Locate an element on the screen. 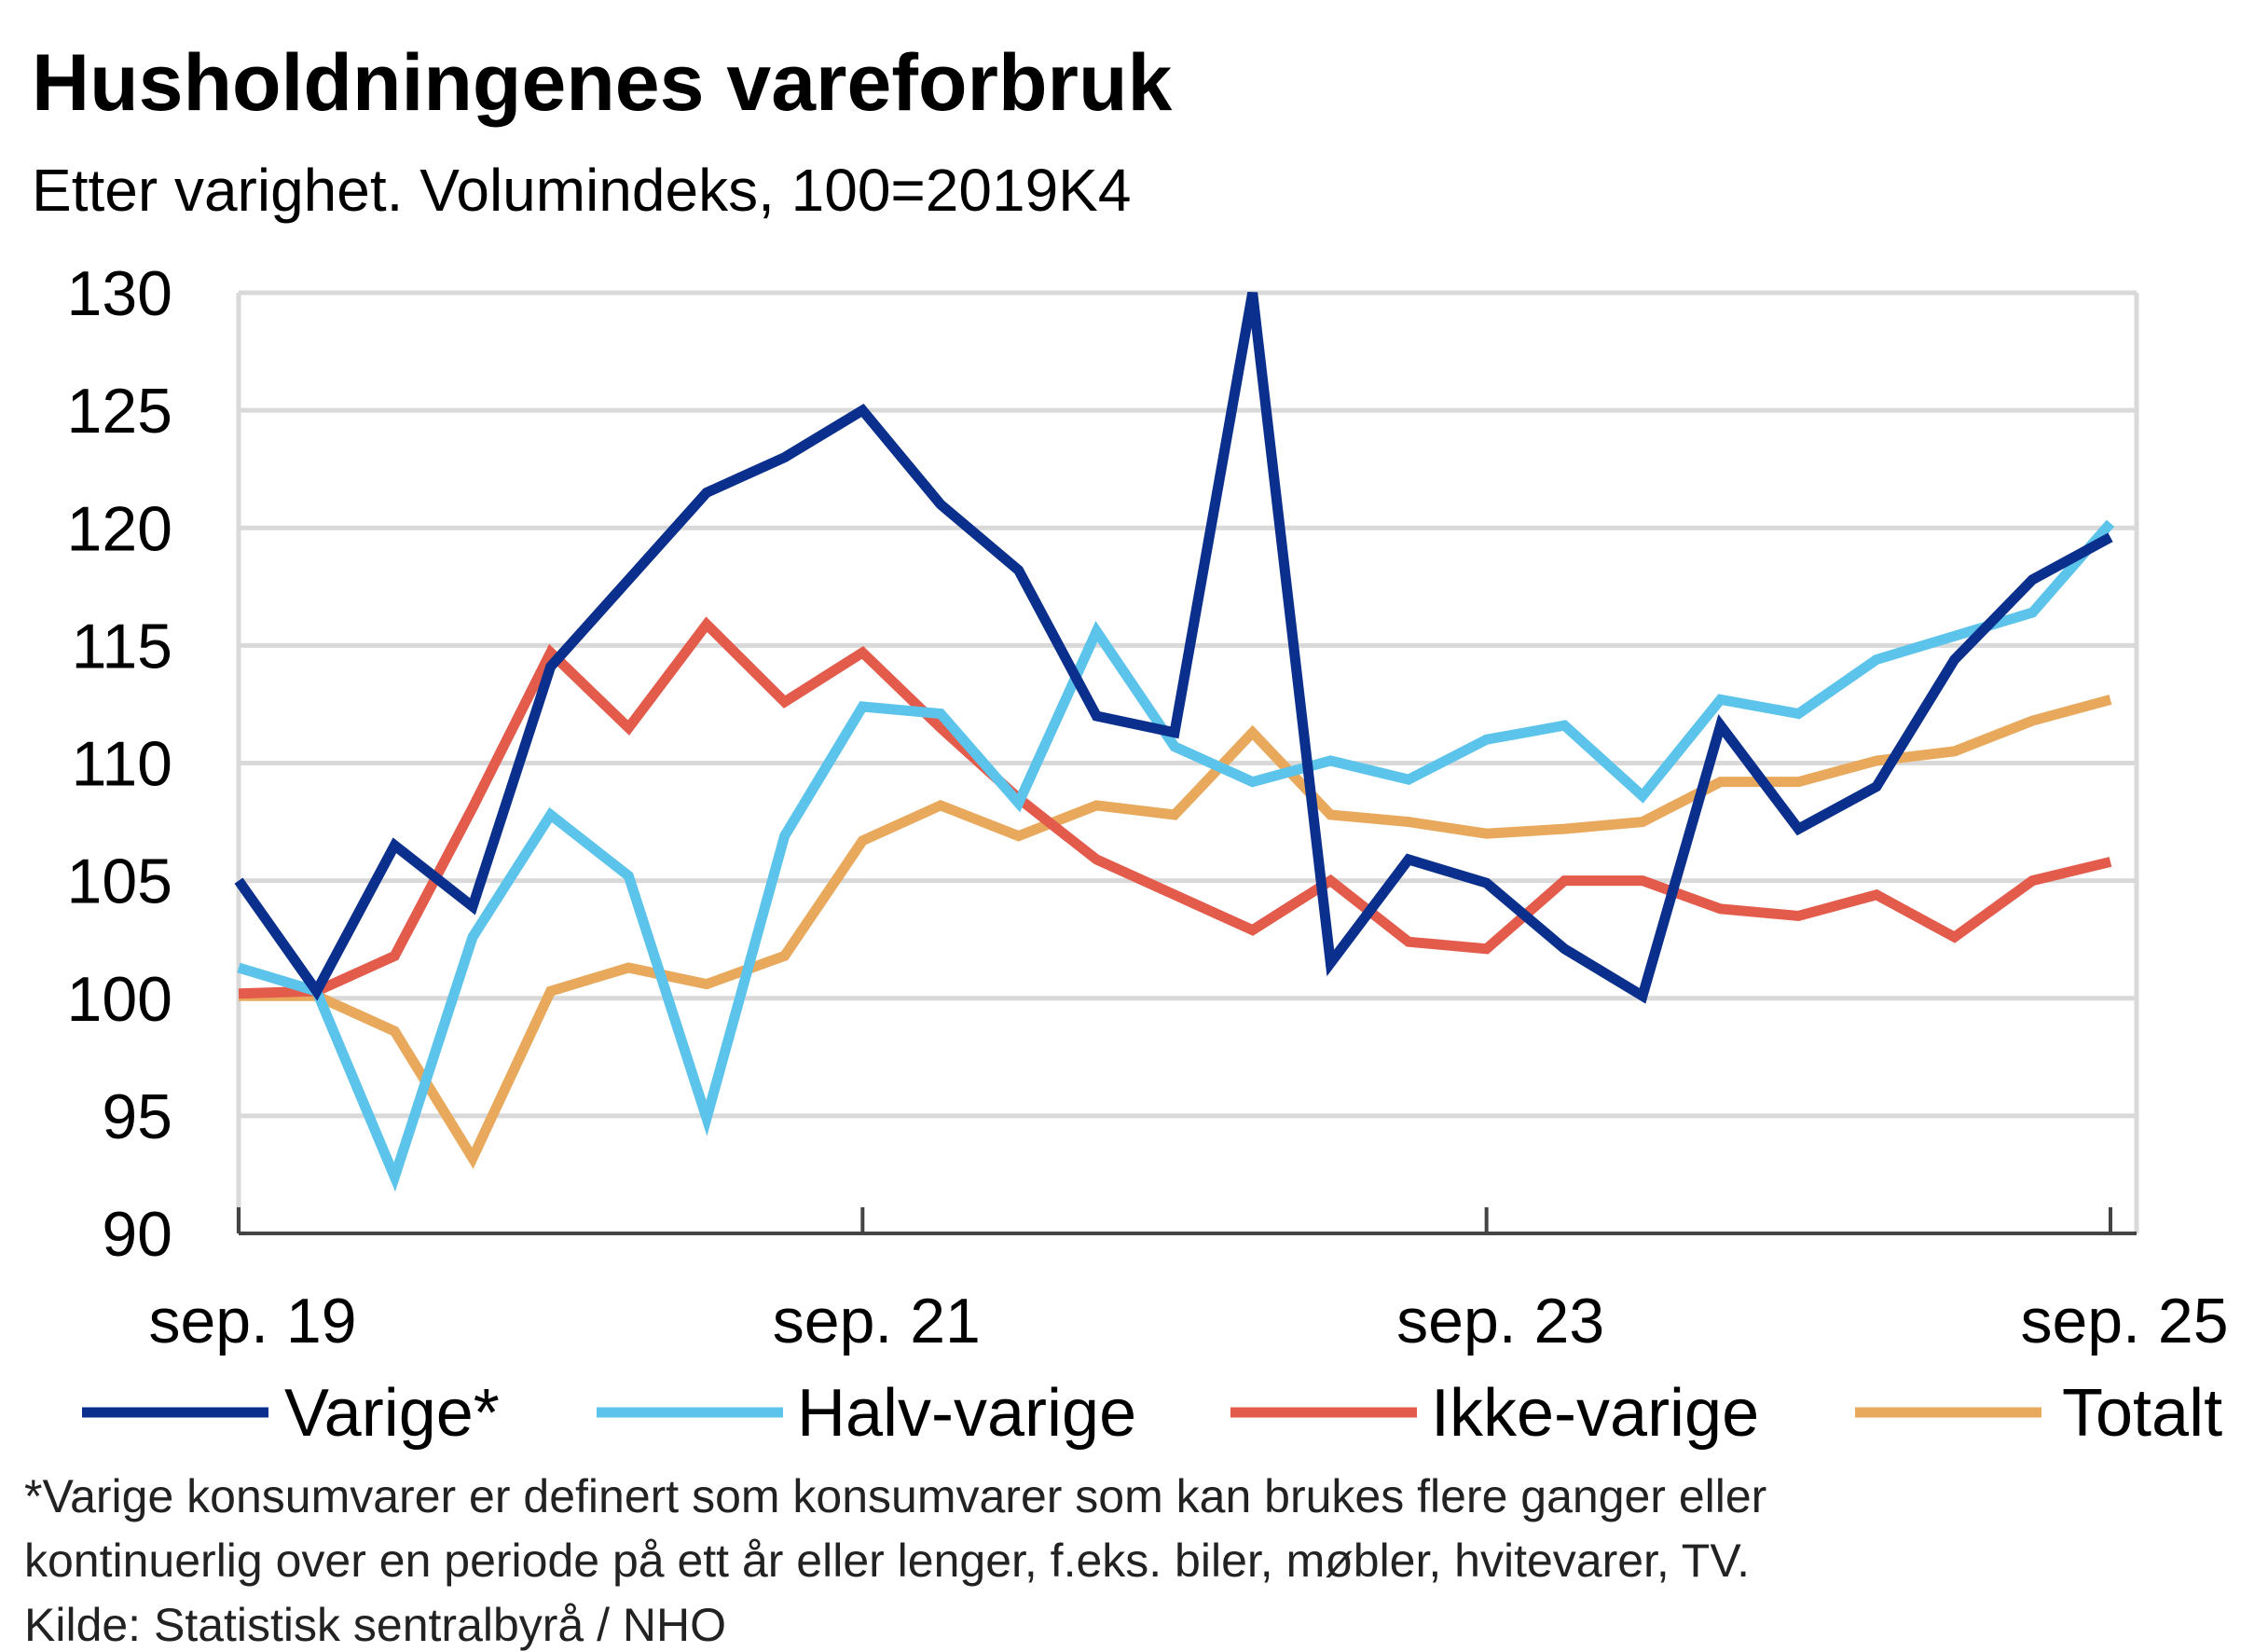 The width and height of the screenshot is (2268, 1652). footnote-line: Kilde: Statistisk sentralbyrå / NHO is located at coordinates (375, 1625).